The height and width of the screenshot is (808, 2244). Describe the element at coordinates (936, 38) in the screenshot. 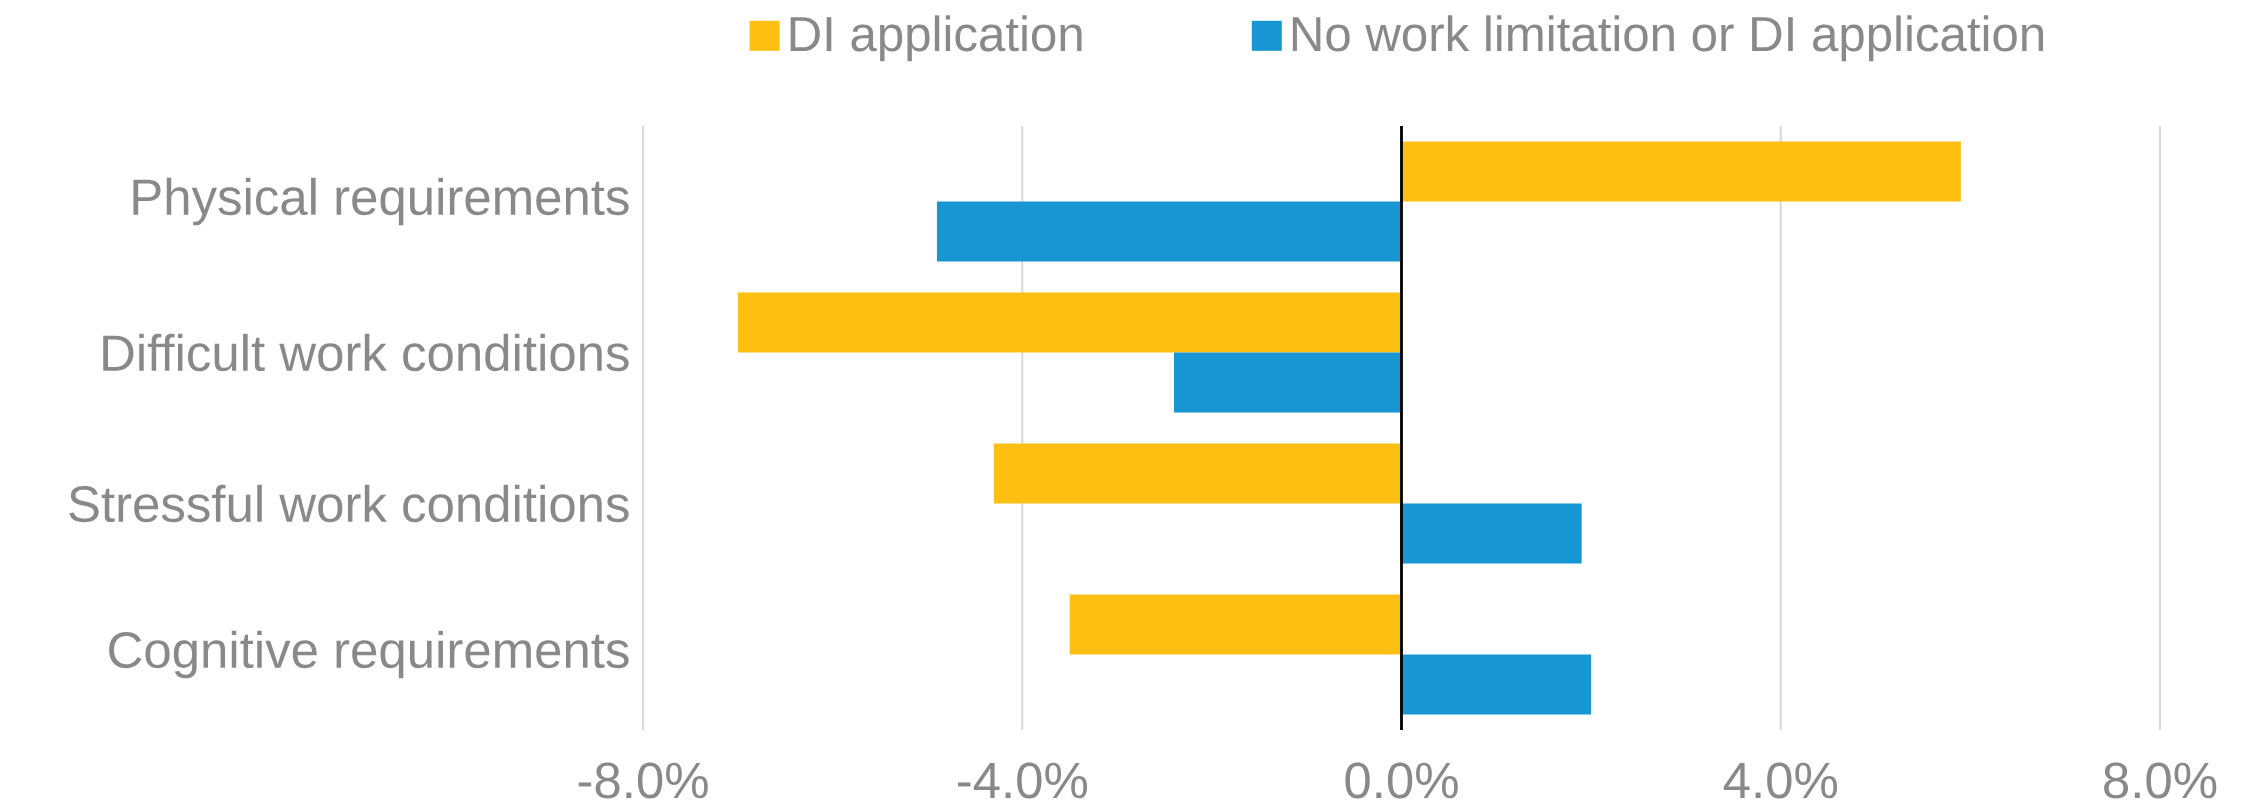

I see `legend-label: DI application` at that location.